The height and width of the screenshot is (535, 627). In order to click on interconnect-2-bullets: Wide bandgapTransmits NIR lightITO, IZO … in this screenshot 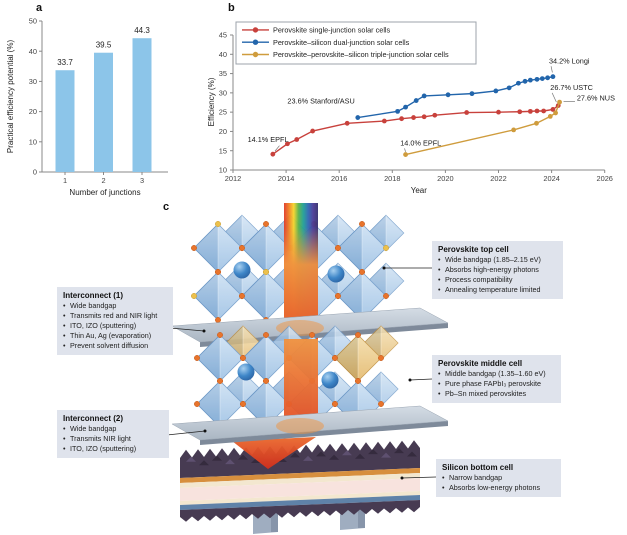, I will do `click(113, 439)`.